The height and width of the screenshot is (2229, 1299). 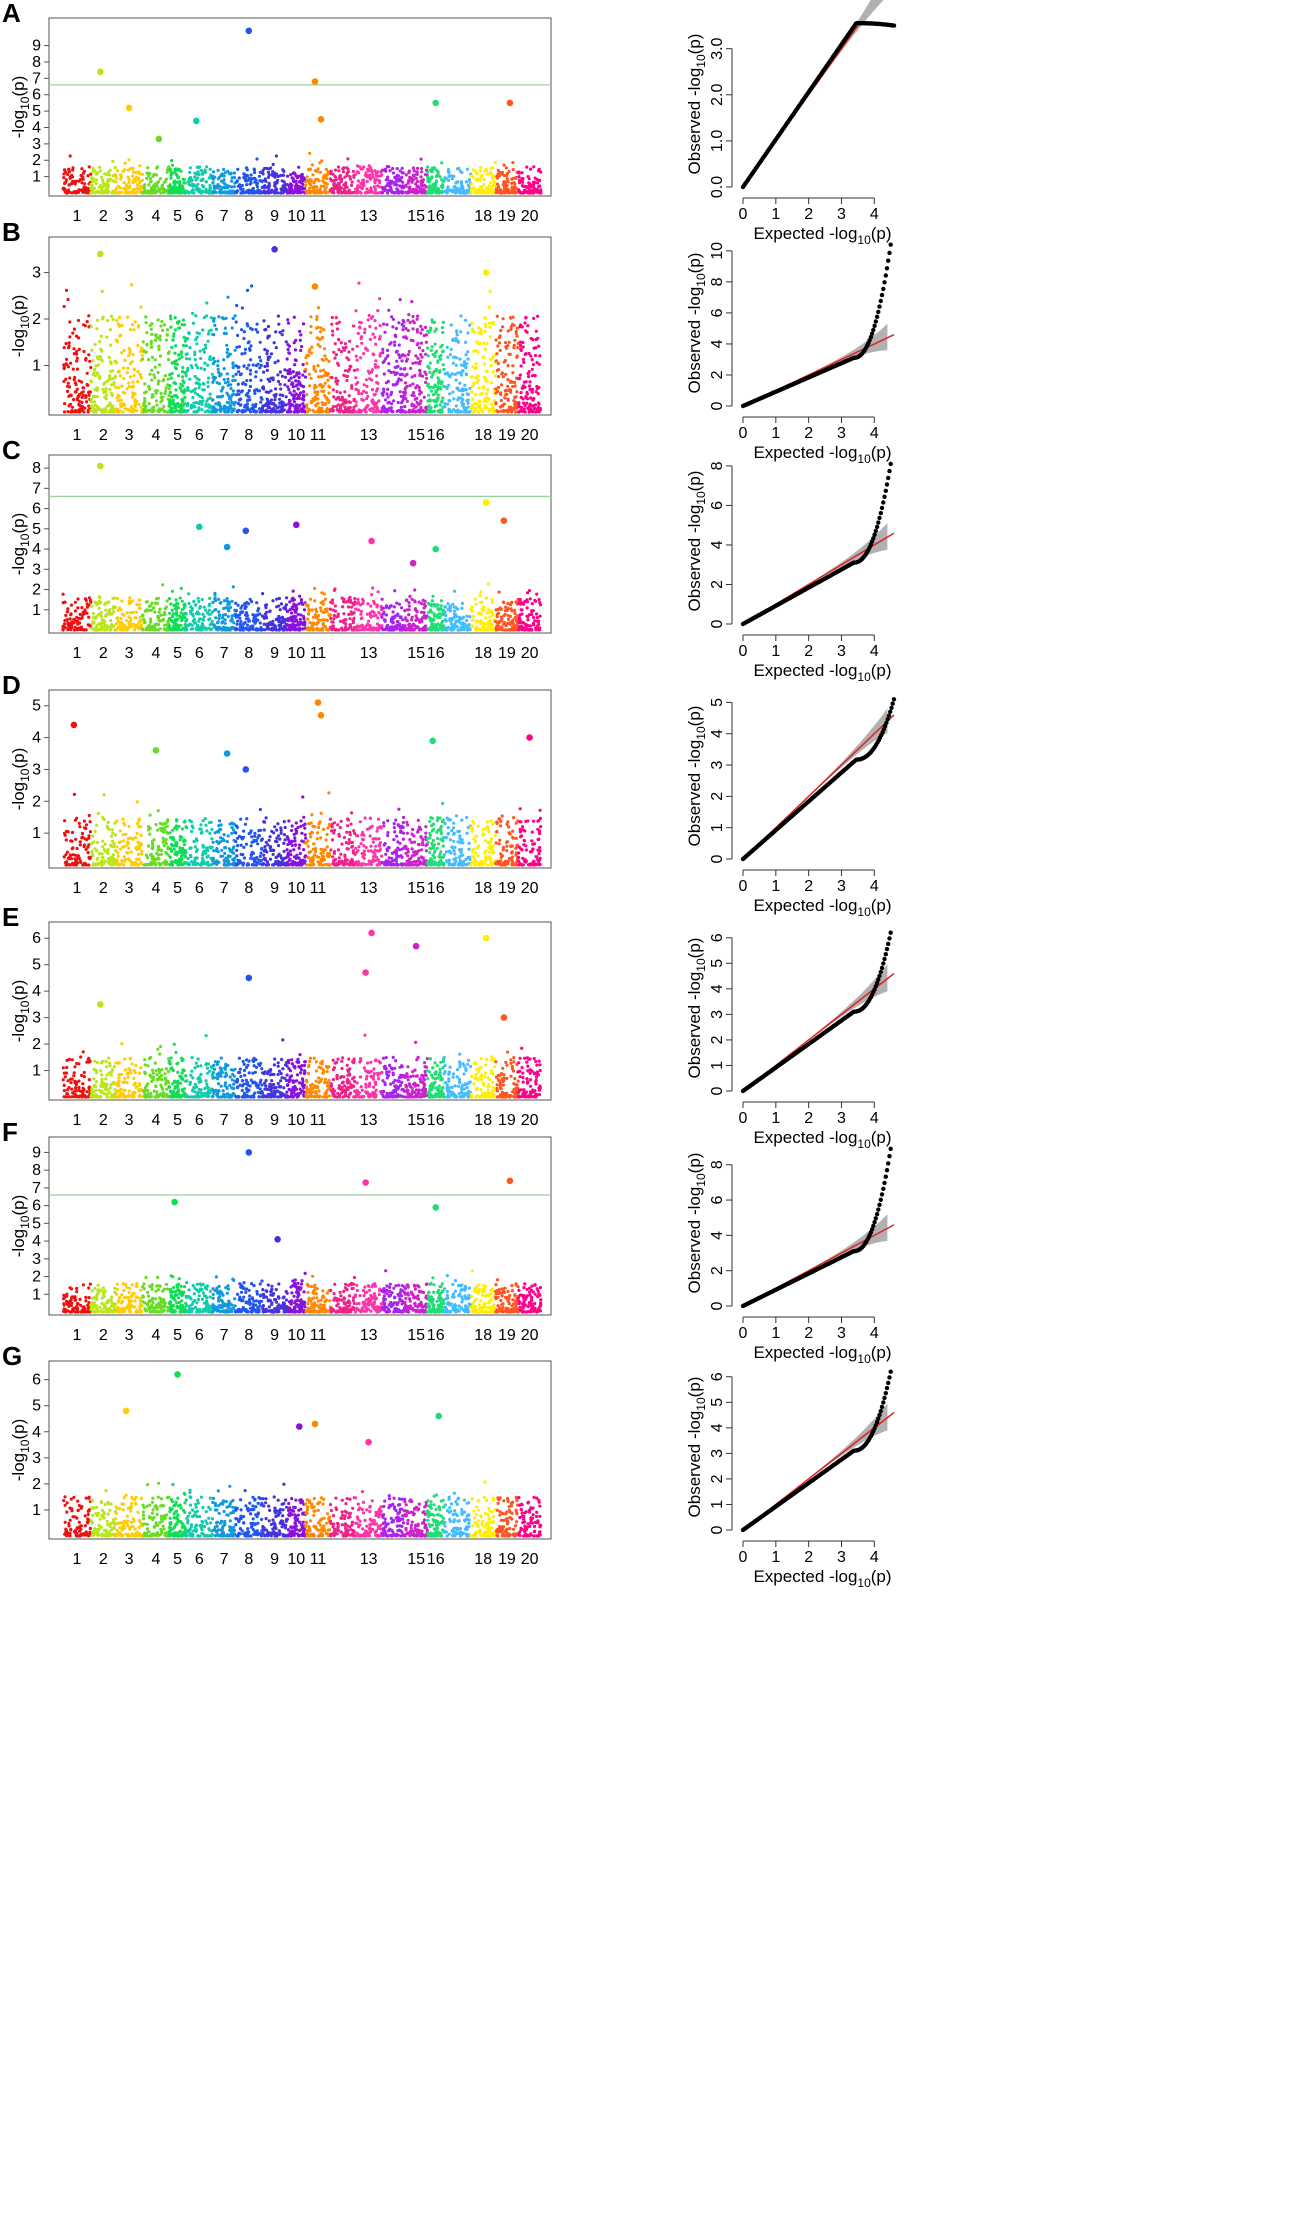 I want to click on qq-point, so click(x=873, y=330).